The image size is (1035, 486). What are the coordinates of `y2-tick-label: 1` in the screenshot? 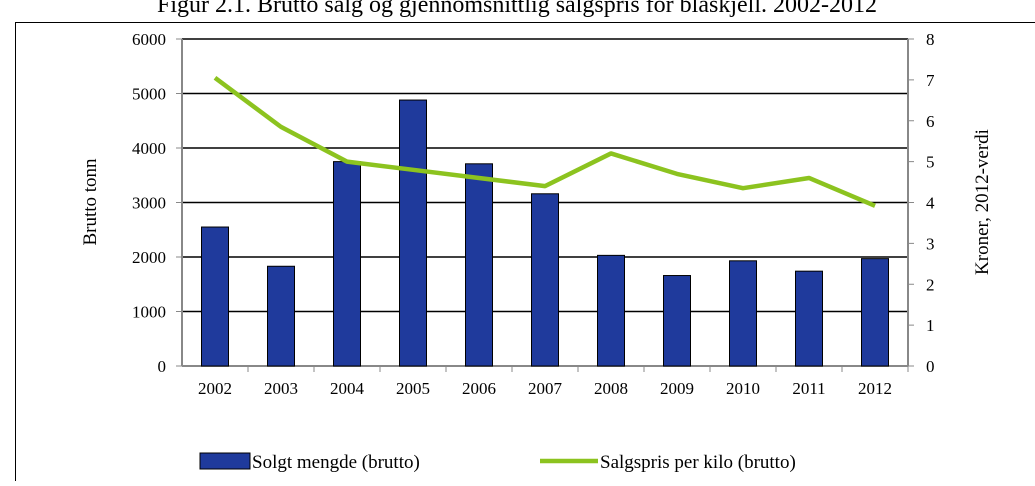 It's located at (930, 325).